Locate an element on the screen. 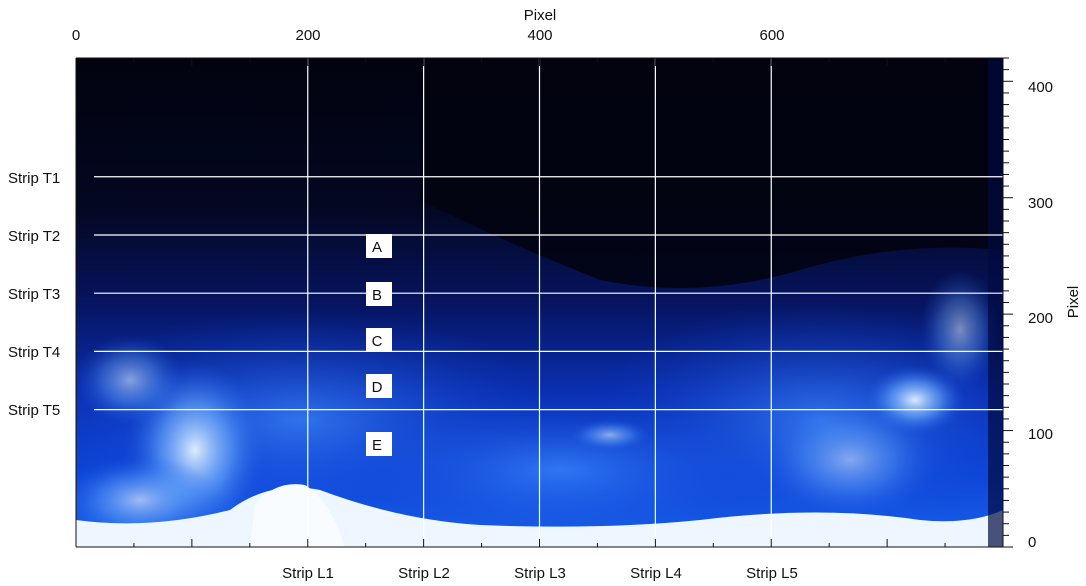 Image resolution: width=1086 pixels, height=586 pixels. strip-l-label: Strip L1 is located at coordinates (308, 573).